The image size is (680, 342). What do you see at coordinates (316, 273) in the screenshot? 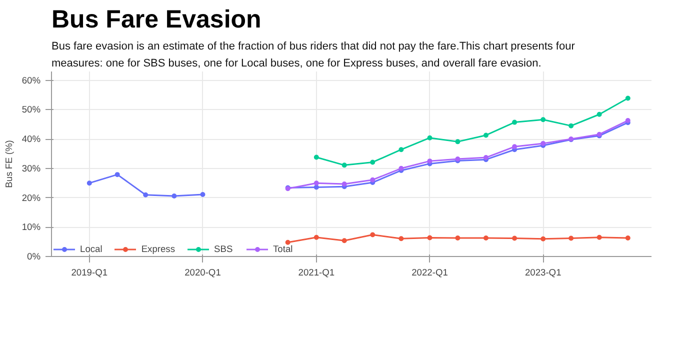
I see `x-tick-label: 2021-Q1` at bounding box center [316, 273].